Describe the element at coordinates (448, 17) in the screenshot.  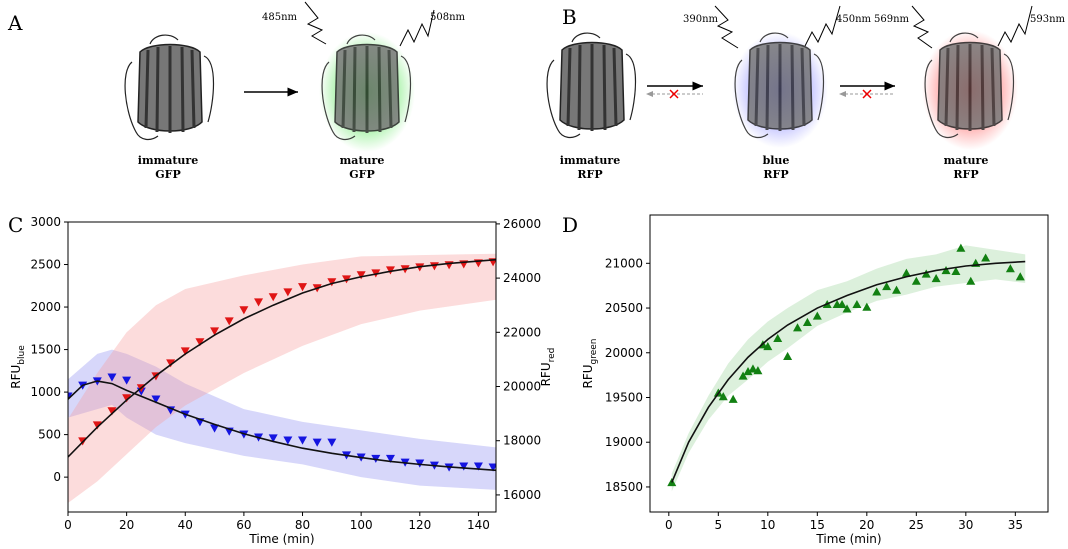
I see `wavelength: 508nm` at that location.